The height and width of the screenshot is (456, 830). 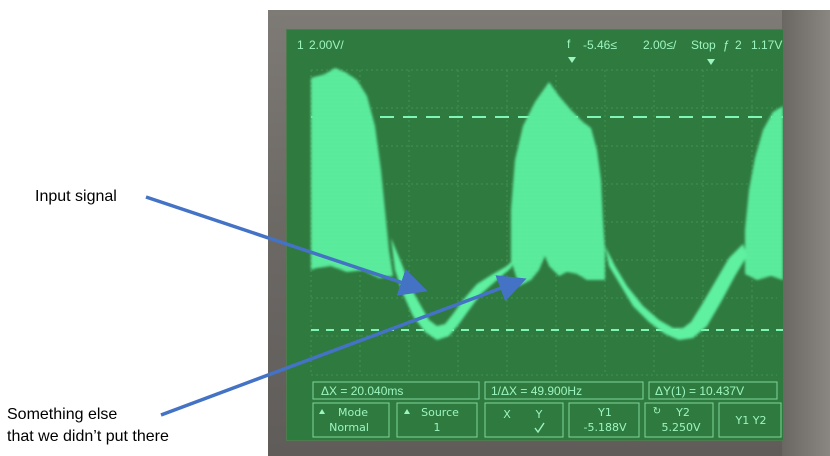 What do you see at coordinates (440, 412) in the screenshot?
I see `source-softkey-label: Source` at bounding box center [440, 412].